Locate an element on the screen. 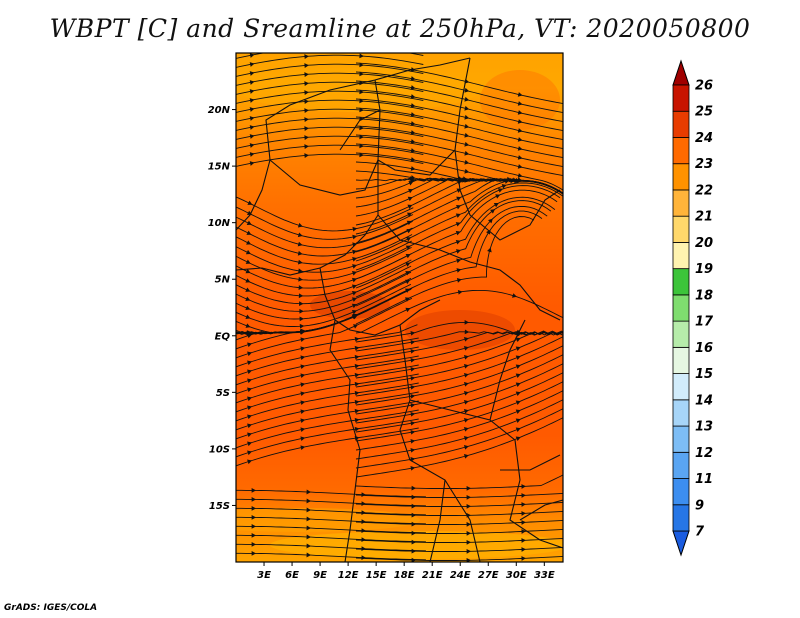 The width and height of the screenshot is (800, 618). colorbar-label: 18 is located at coordinates (704, 295).